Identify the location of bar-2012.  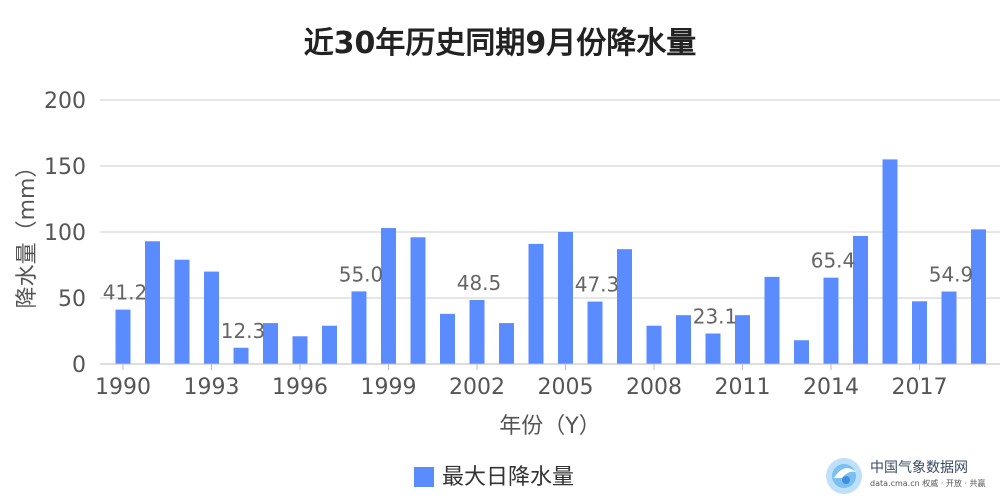
(772, 320).